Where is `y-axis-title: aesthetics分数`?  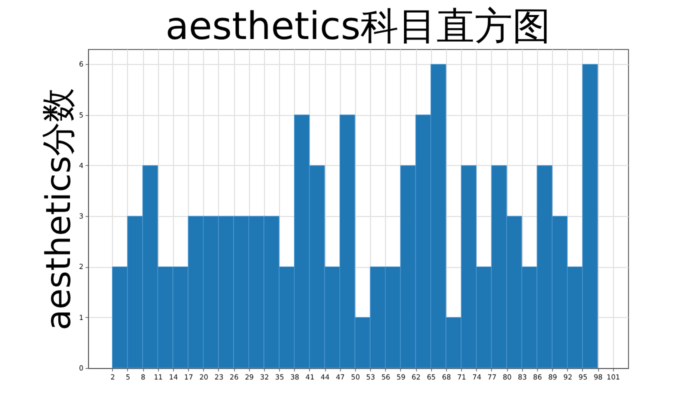 y-axis-title: aesthetics分数 is located at coordinates (59, 209).